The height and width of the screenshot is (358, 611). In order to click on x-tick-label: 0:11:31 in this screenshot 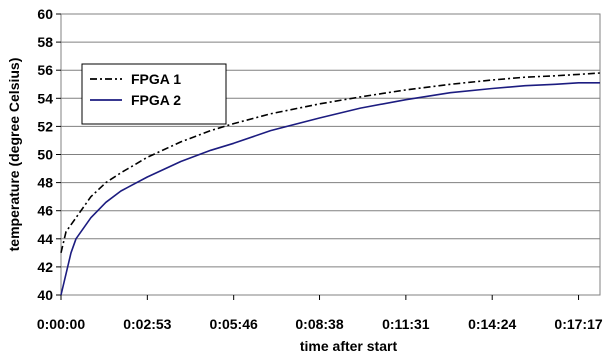, I will do `click(406, 324)`.